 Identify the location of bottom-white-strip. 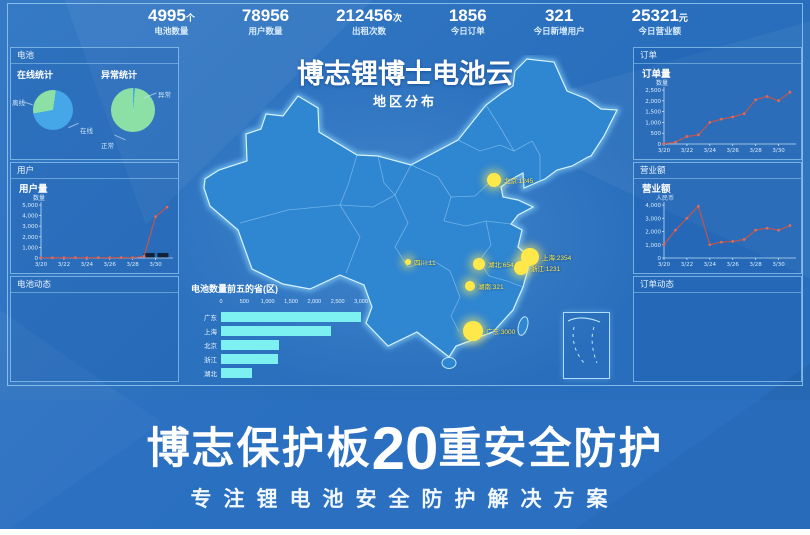
(405, 532).